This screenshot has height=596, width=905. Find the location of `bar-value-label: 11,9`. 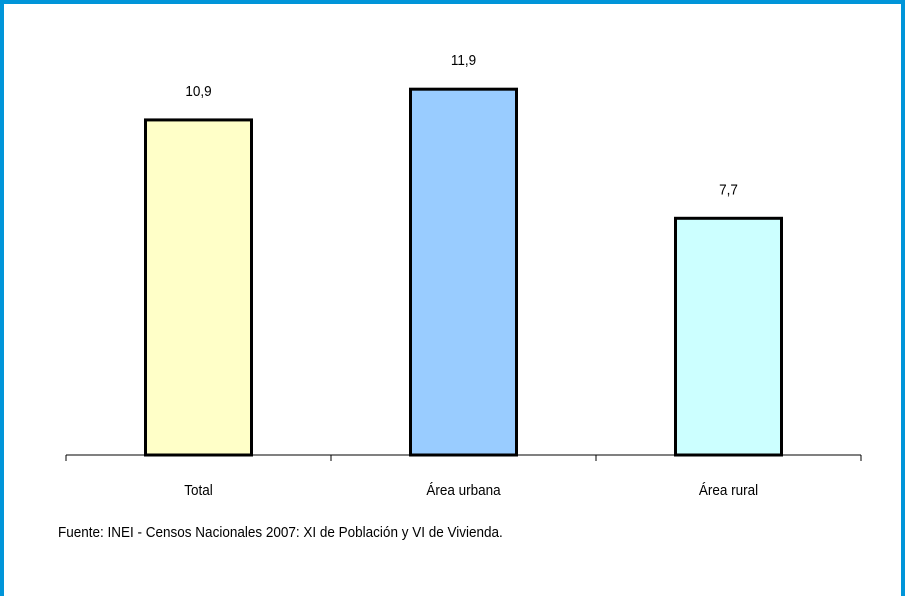

bar-value-label: 11,9 is located at coordinates (463, 61).